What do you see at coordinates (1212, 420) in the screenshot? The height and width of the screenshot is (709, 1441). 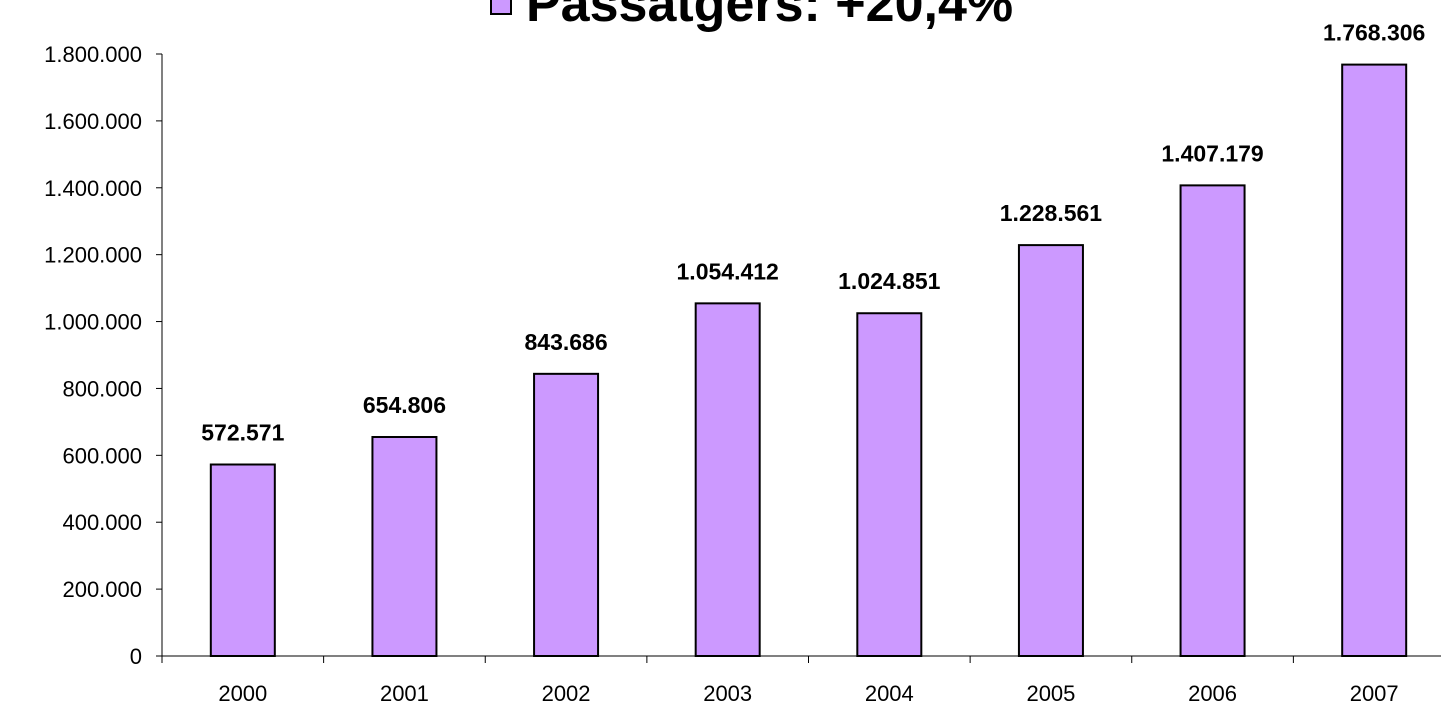 I see `bar-2006` at bounding box center [1212, 420].